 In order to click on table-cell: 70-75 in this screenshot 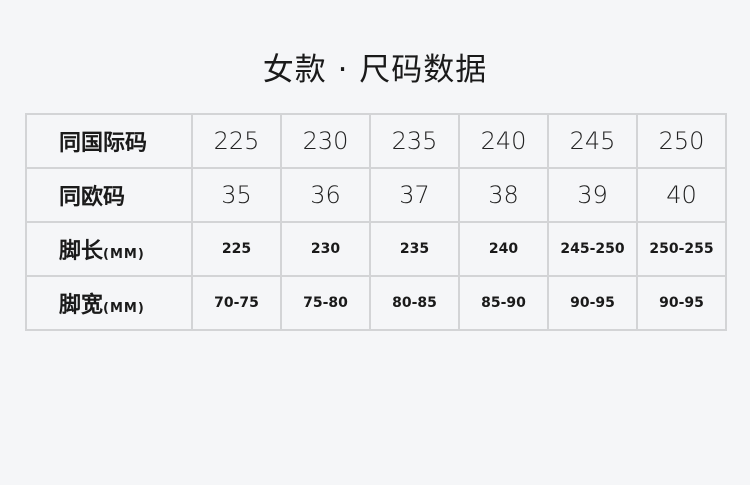, I will do `click(236, 303)`.